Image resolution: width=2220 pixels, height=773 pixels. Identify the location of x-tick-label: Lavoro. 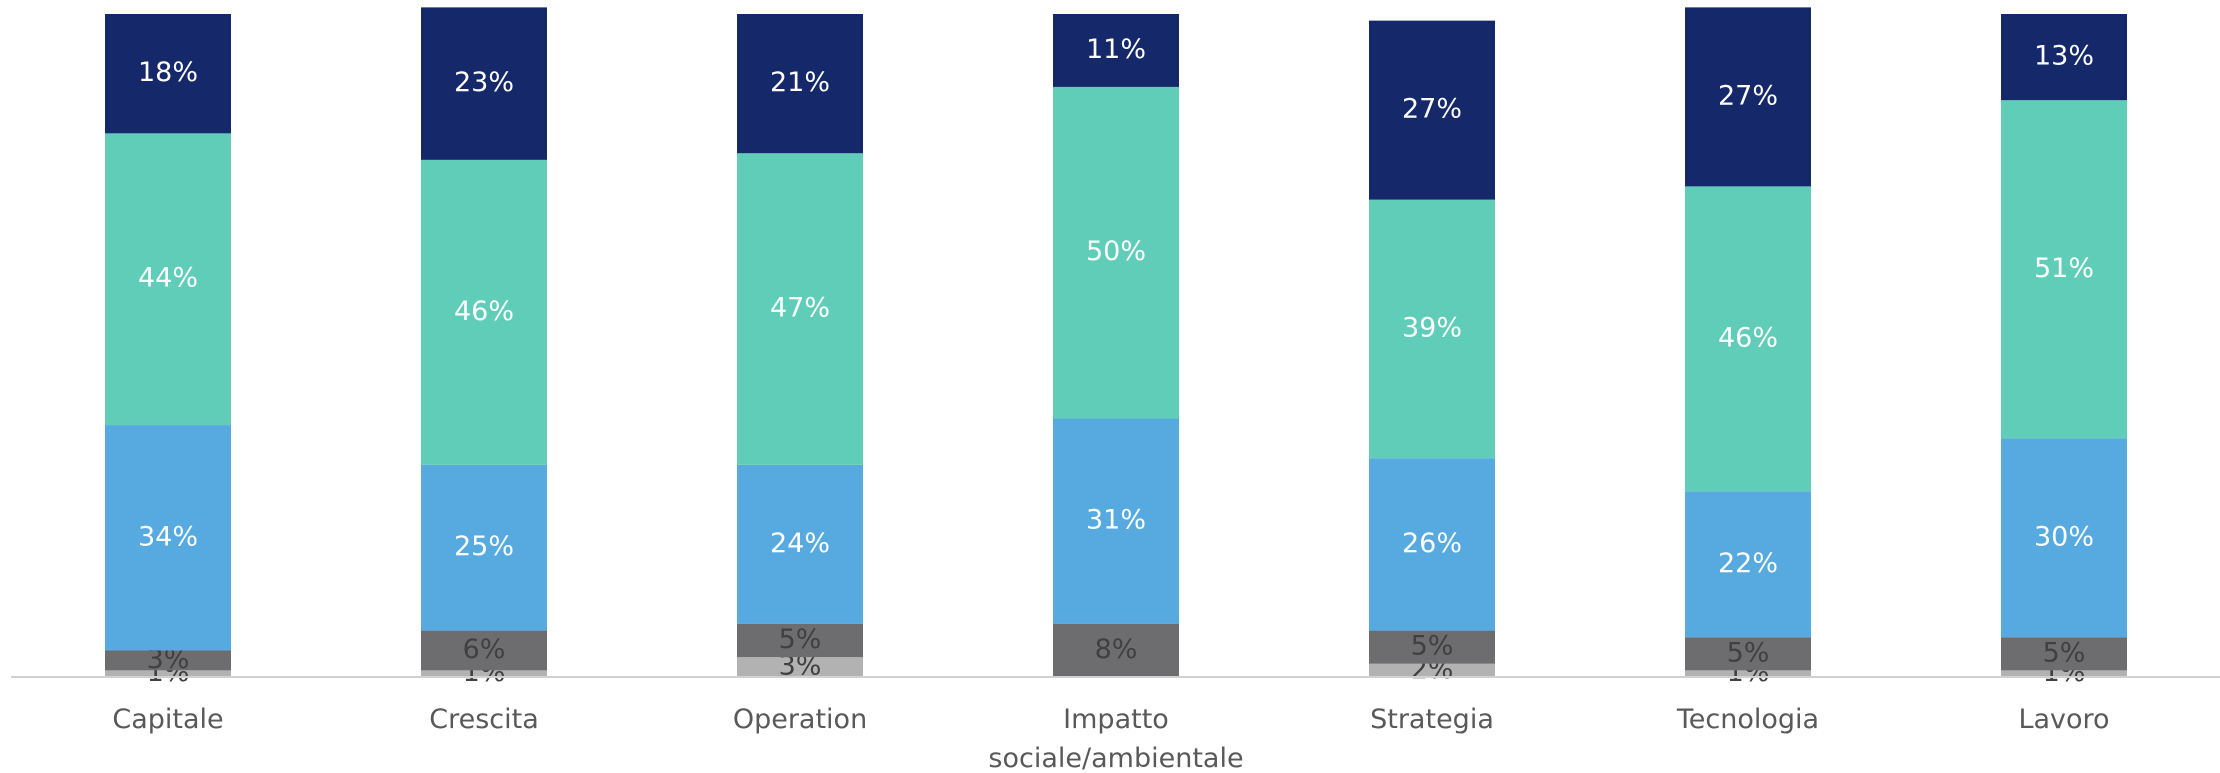
(2064, 719).